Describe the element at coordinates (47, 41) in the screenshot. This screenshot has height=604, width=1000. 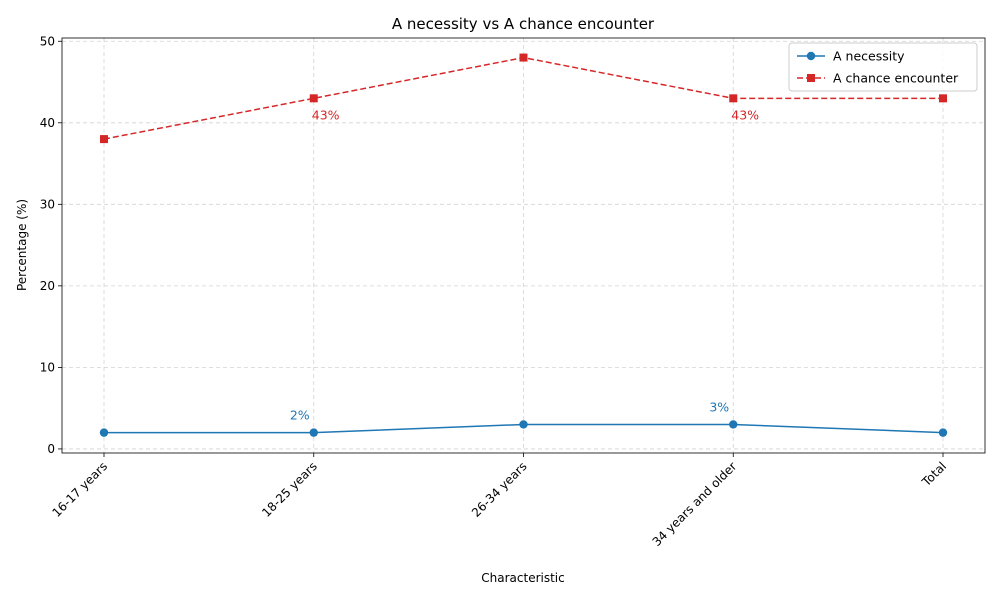
I see `y-tick-label: 50` at that location.